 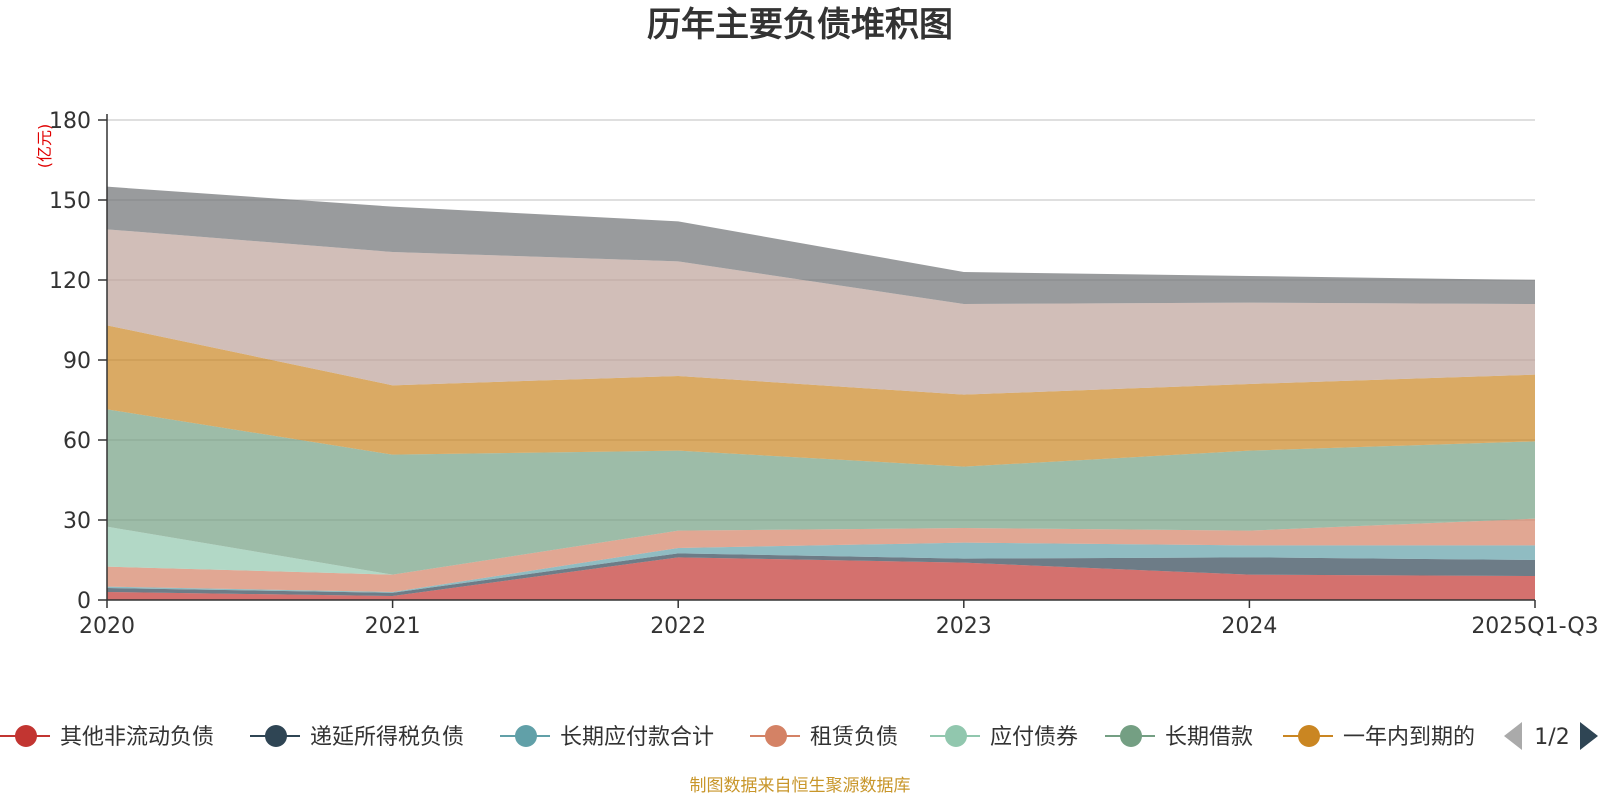 I want to click on legend-item-4: 租赁负债, so click(x=824, y=737).